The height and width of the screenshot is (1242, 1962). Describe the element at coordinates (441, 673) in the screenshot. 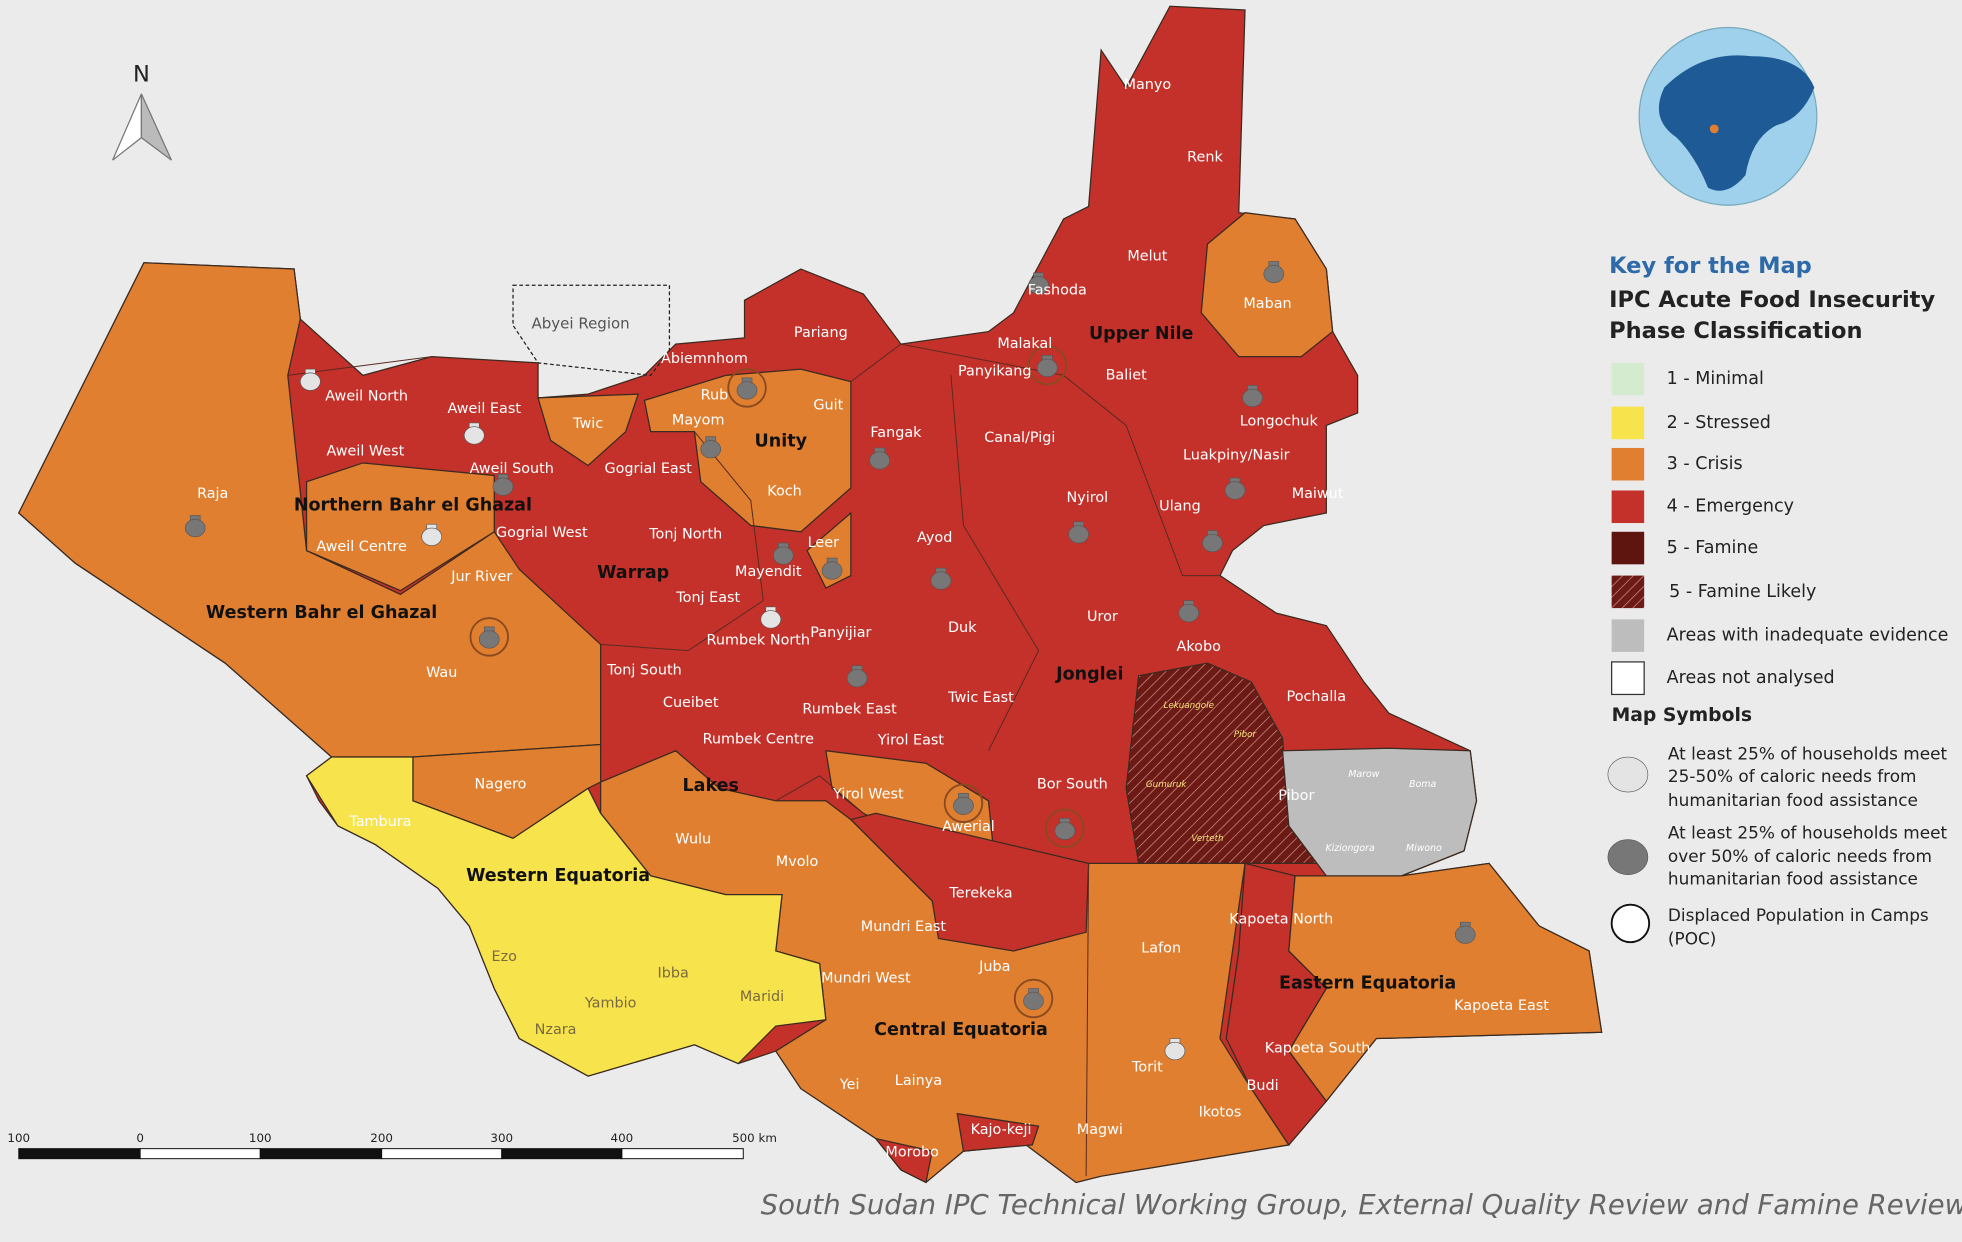

I see `county-label: Wau` at that location.